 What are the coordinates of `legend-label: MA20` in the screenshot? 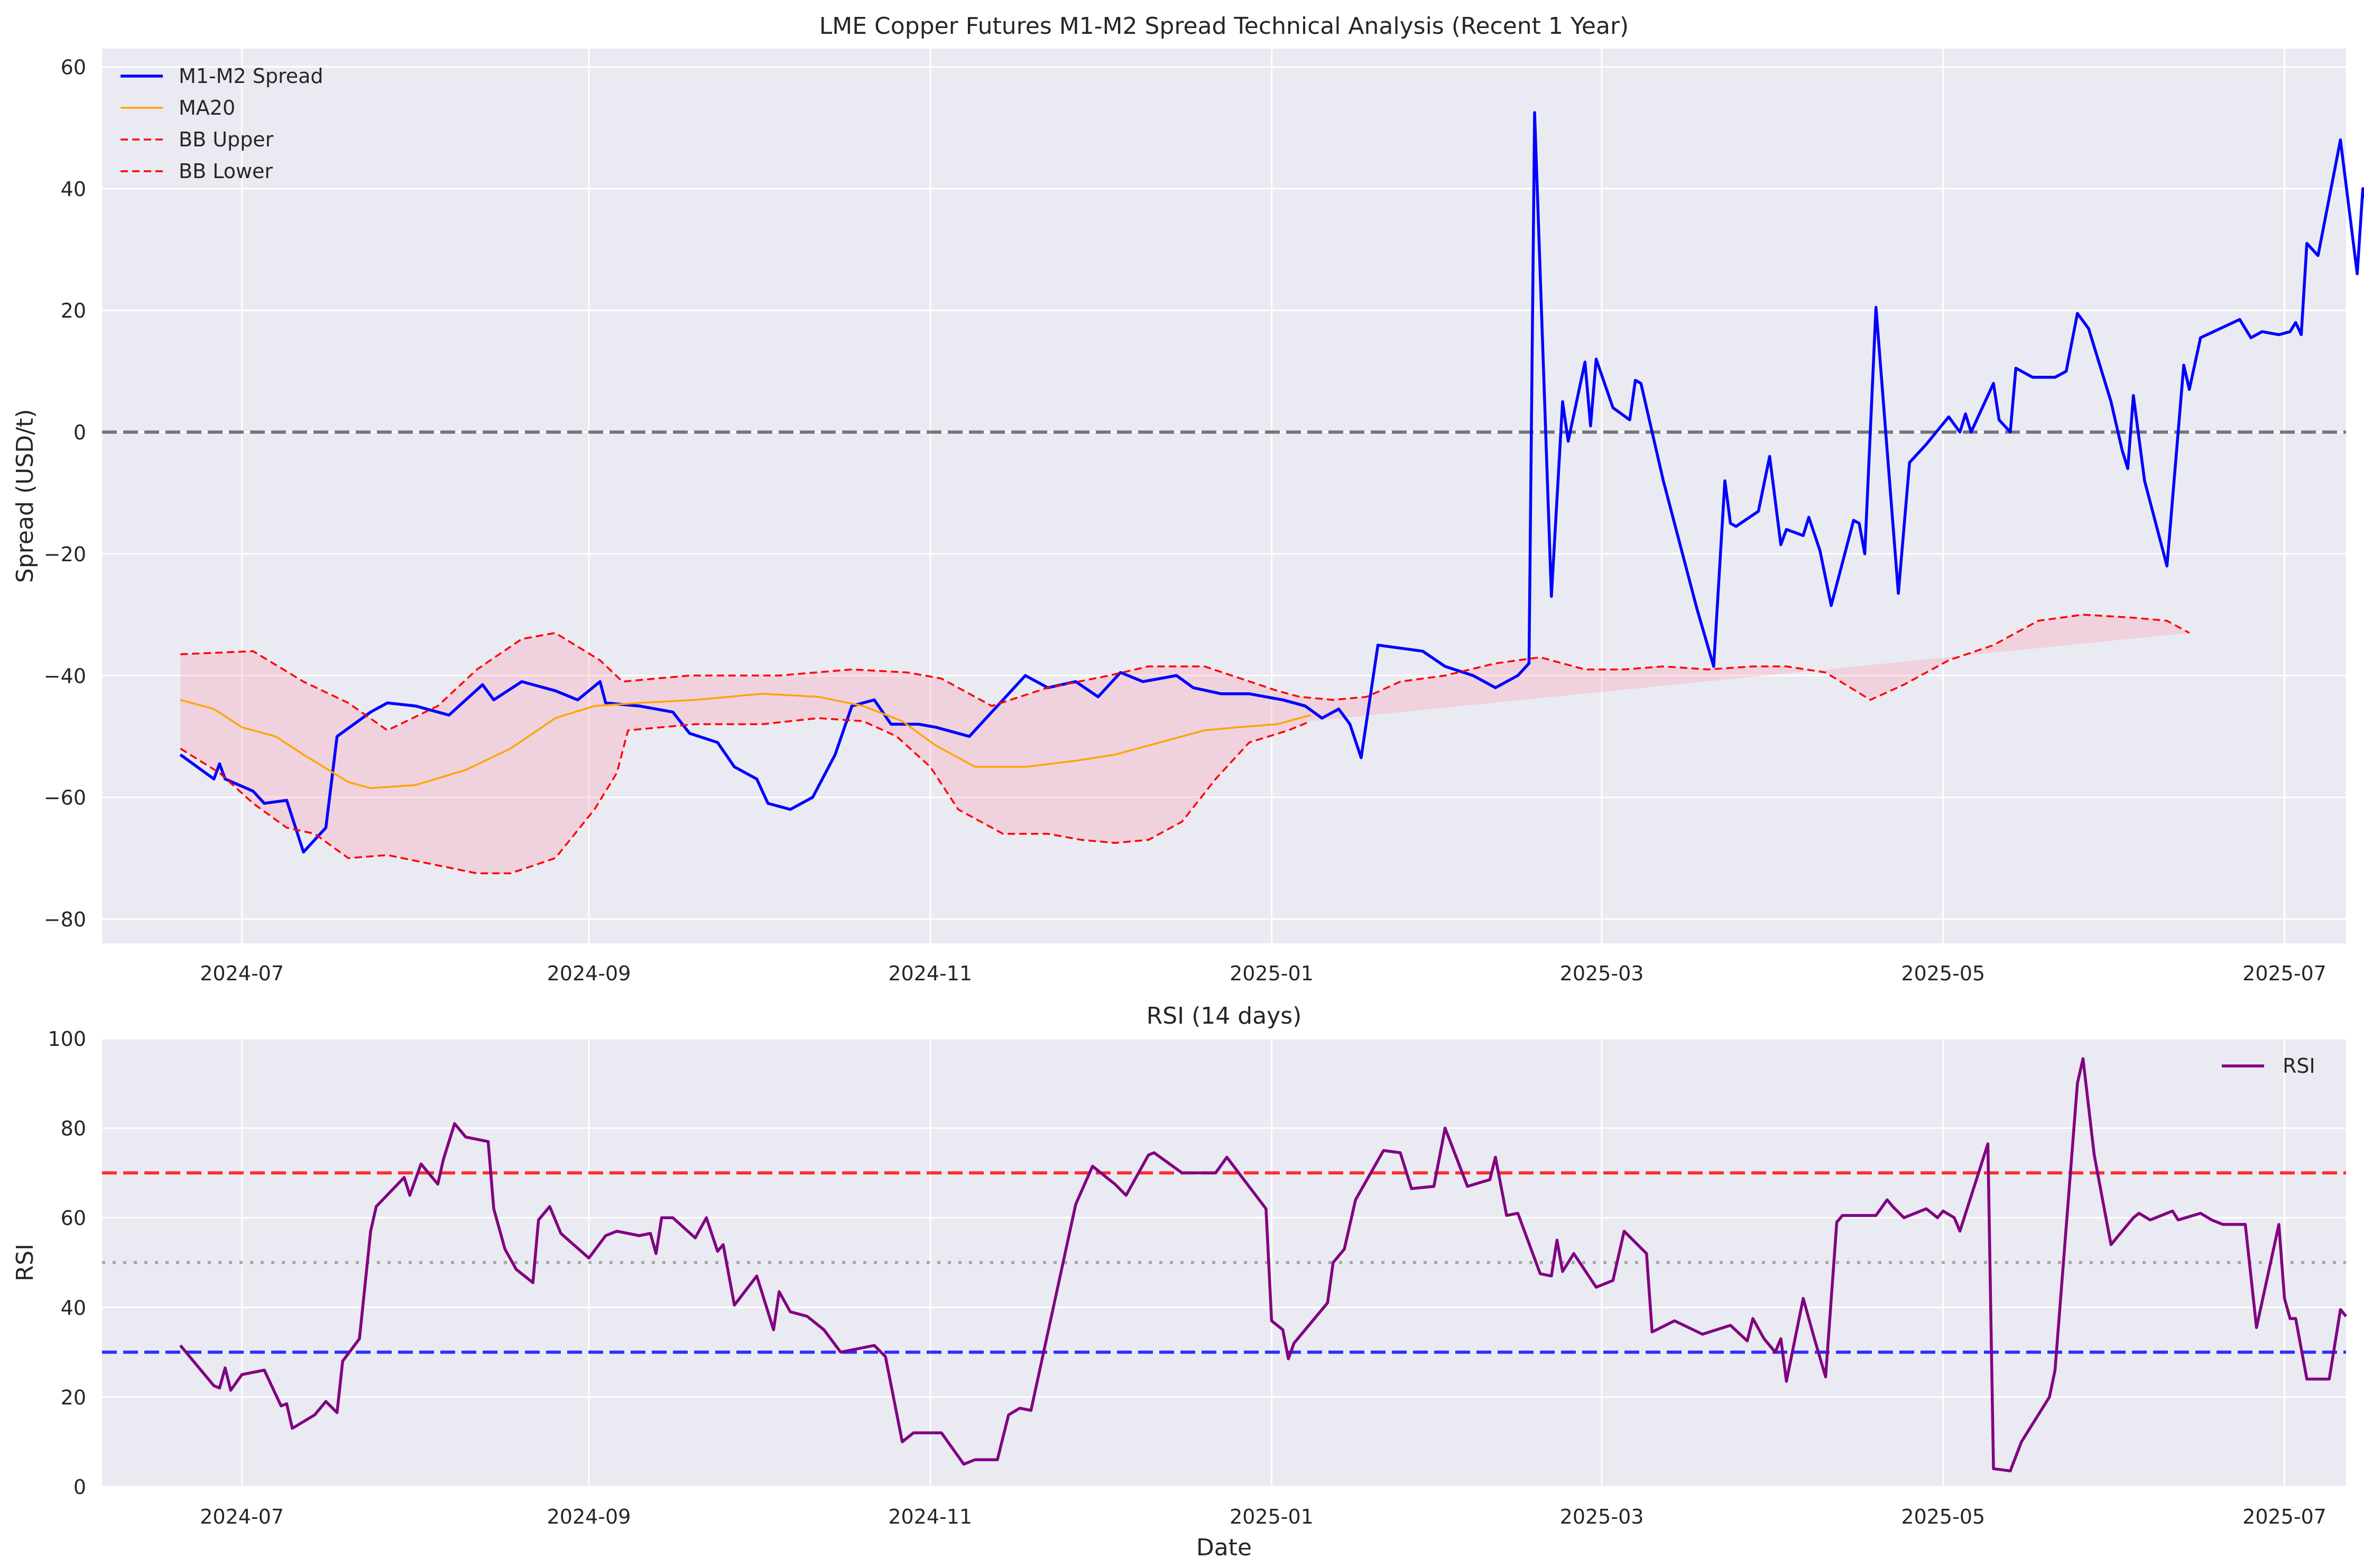 It's located at (207, 107).